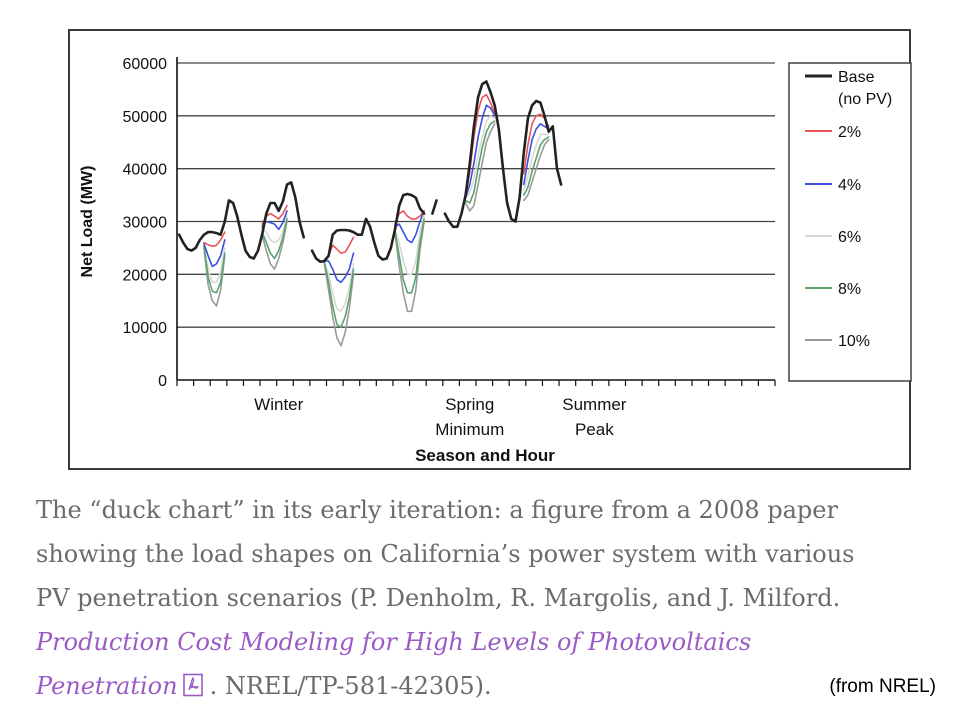  What do you see at coordinates (594, 429) in the screenshot?
I see `x-category-label: Peak` at bounding box center [594, 429].